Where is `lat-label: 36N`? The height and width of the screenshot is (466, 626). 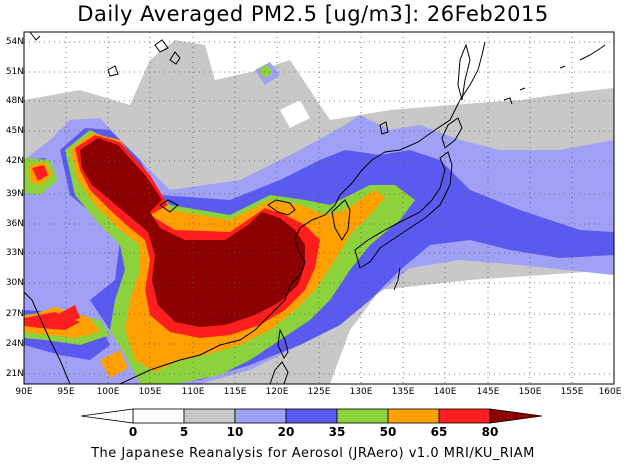
lat-label: 36N is located at coordinates (14, 224).